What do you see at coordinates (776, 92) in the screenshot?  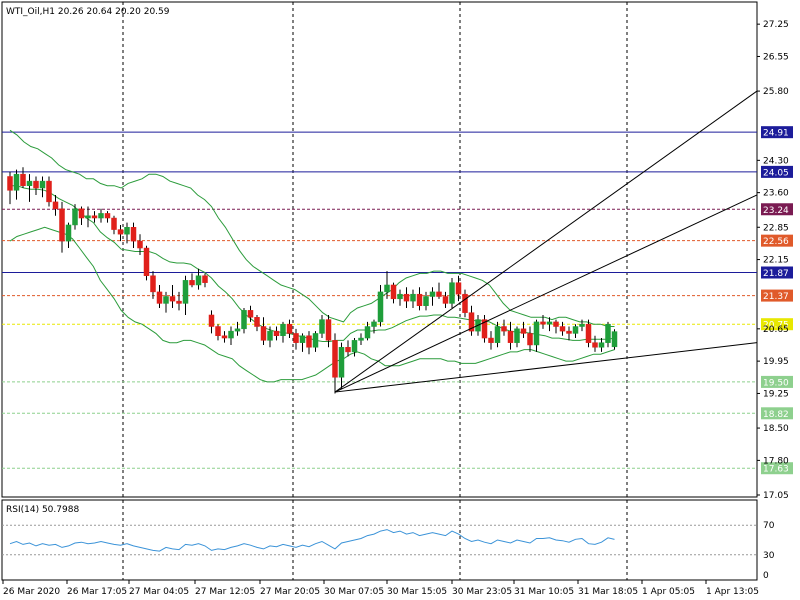 I see `y-tick-label-2: 25.80` at bounding box center [776, 92].